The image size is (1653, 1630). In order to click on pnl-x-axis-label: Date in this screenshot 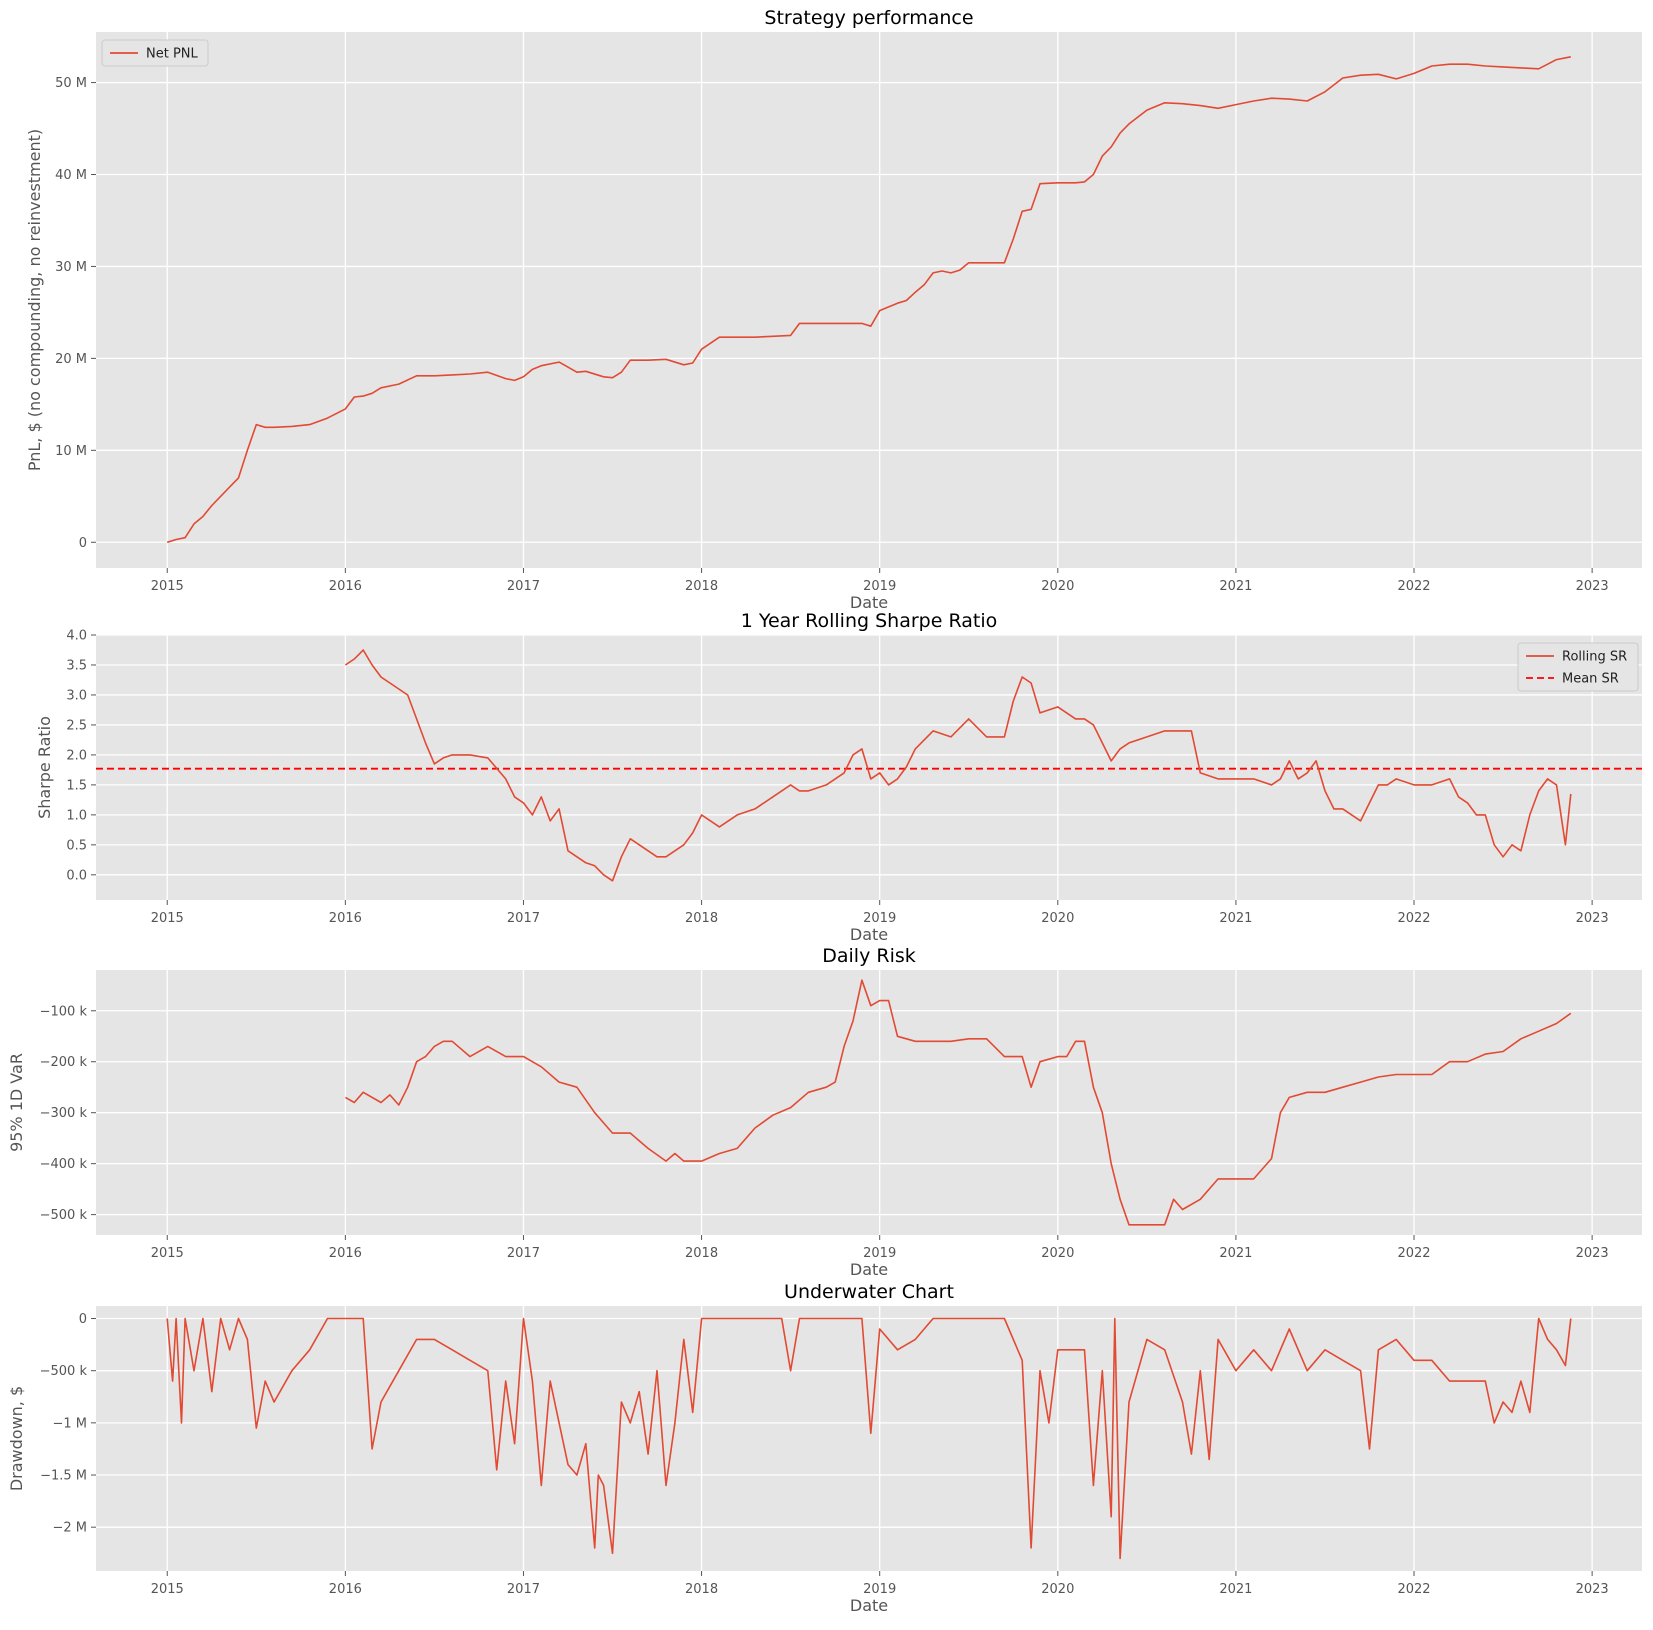, I will do `click(869, 602)`.